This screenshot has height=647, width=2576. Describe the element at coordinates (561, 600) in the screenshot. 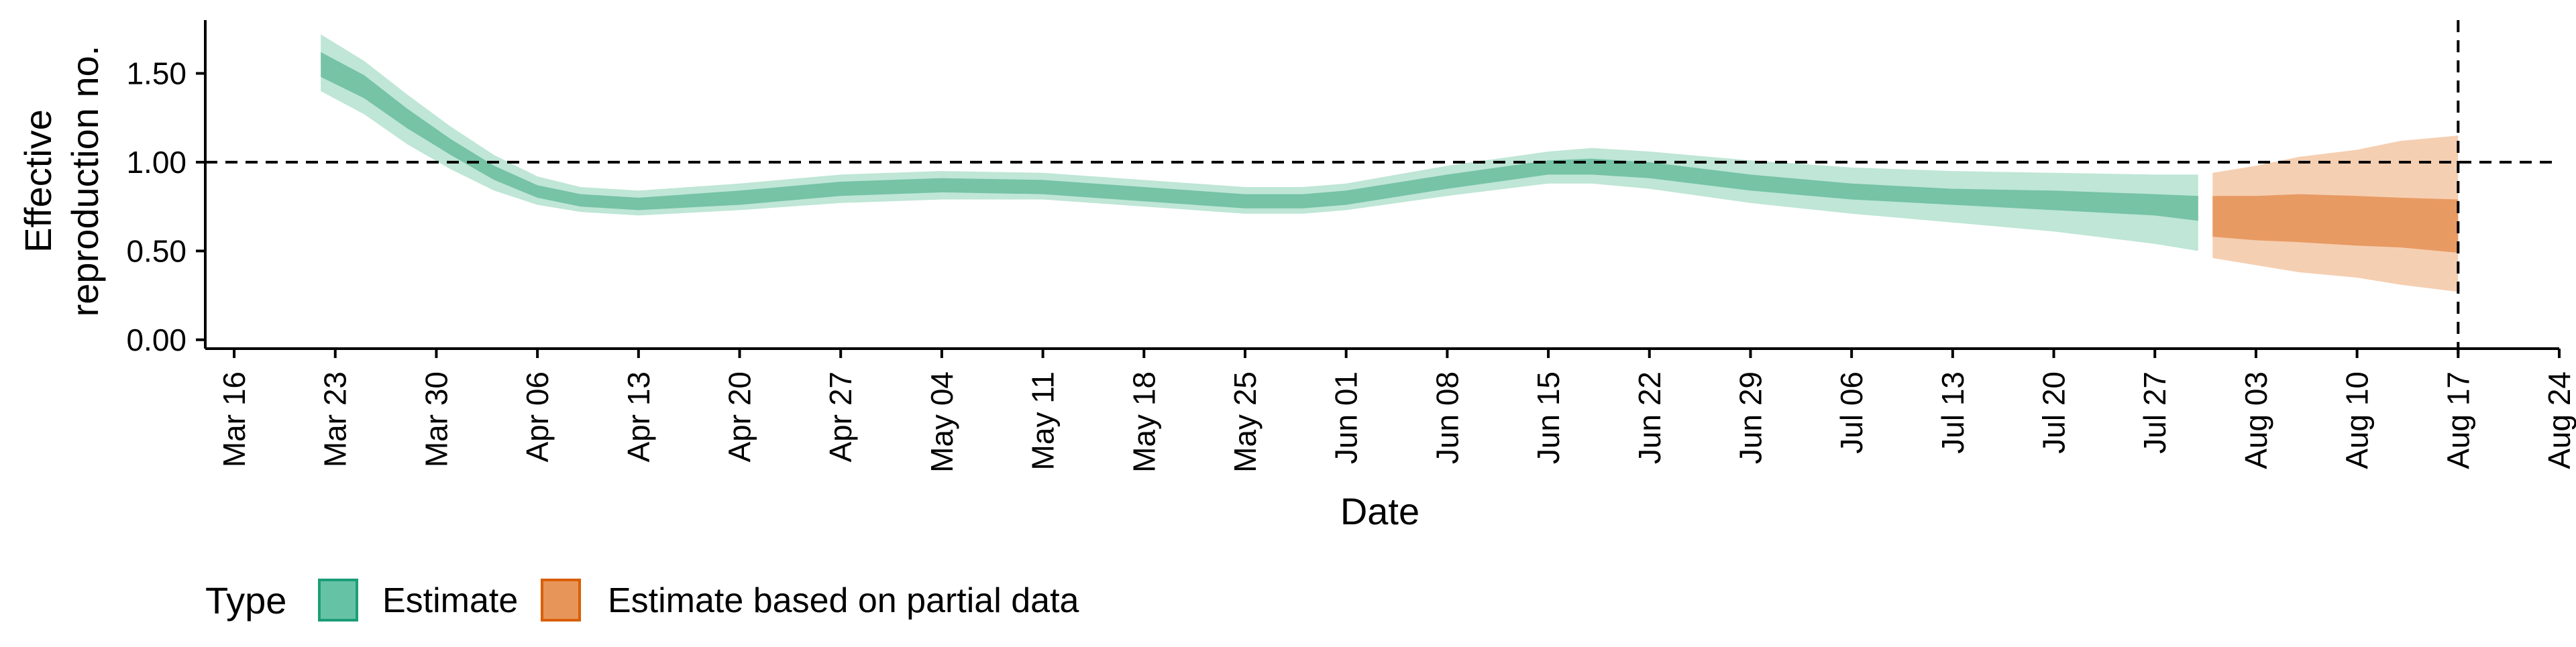

I see `legend-swatch-partial` at that location.